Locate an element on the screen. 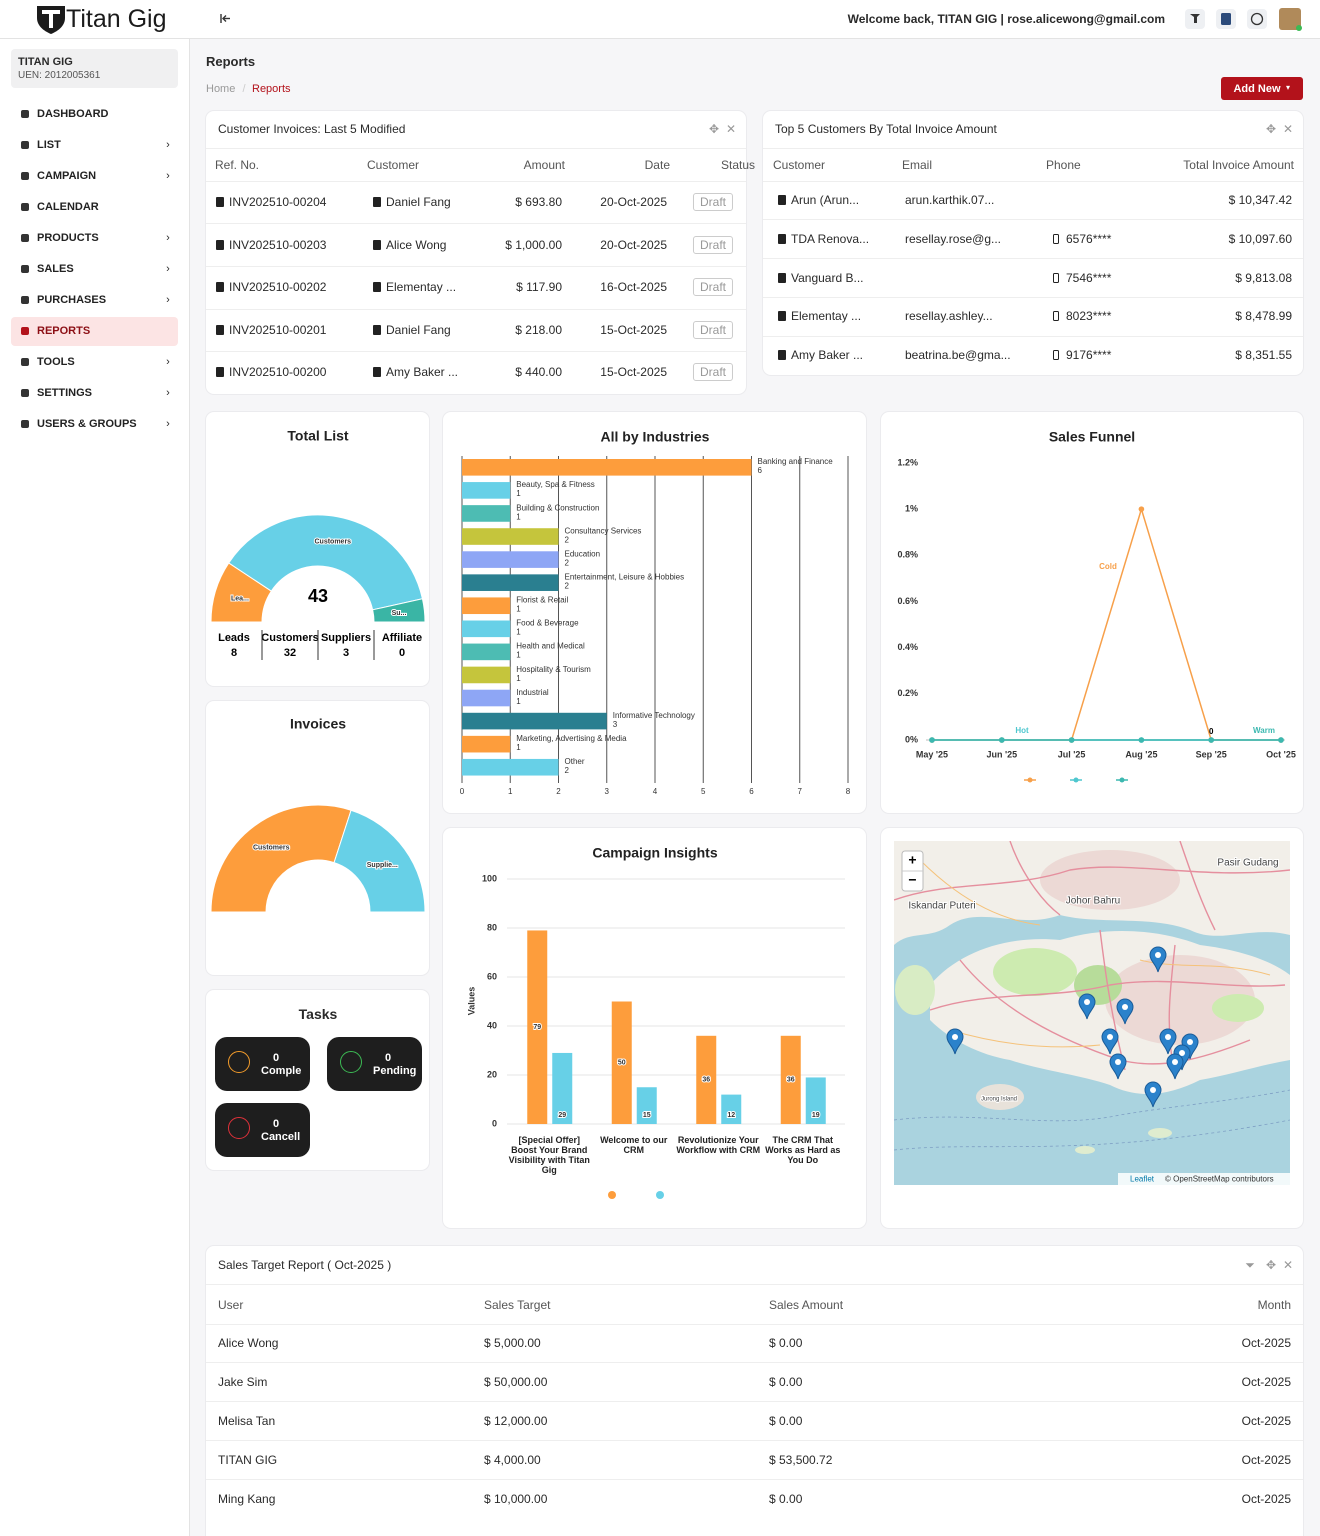 This screenshot has width=1320, height=1536. table-cell: 20-Oct-2025 is located at coordinates (633, 244).